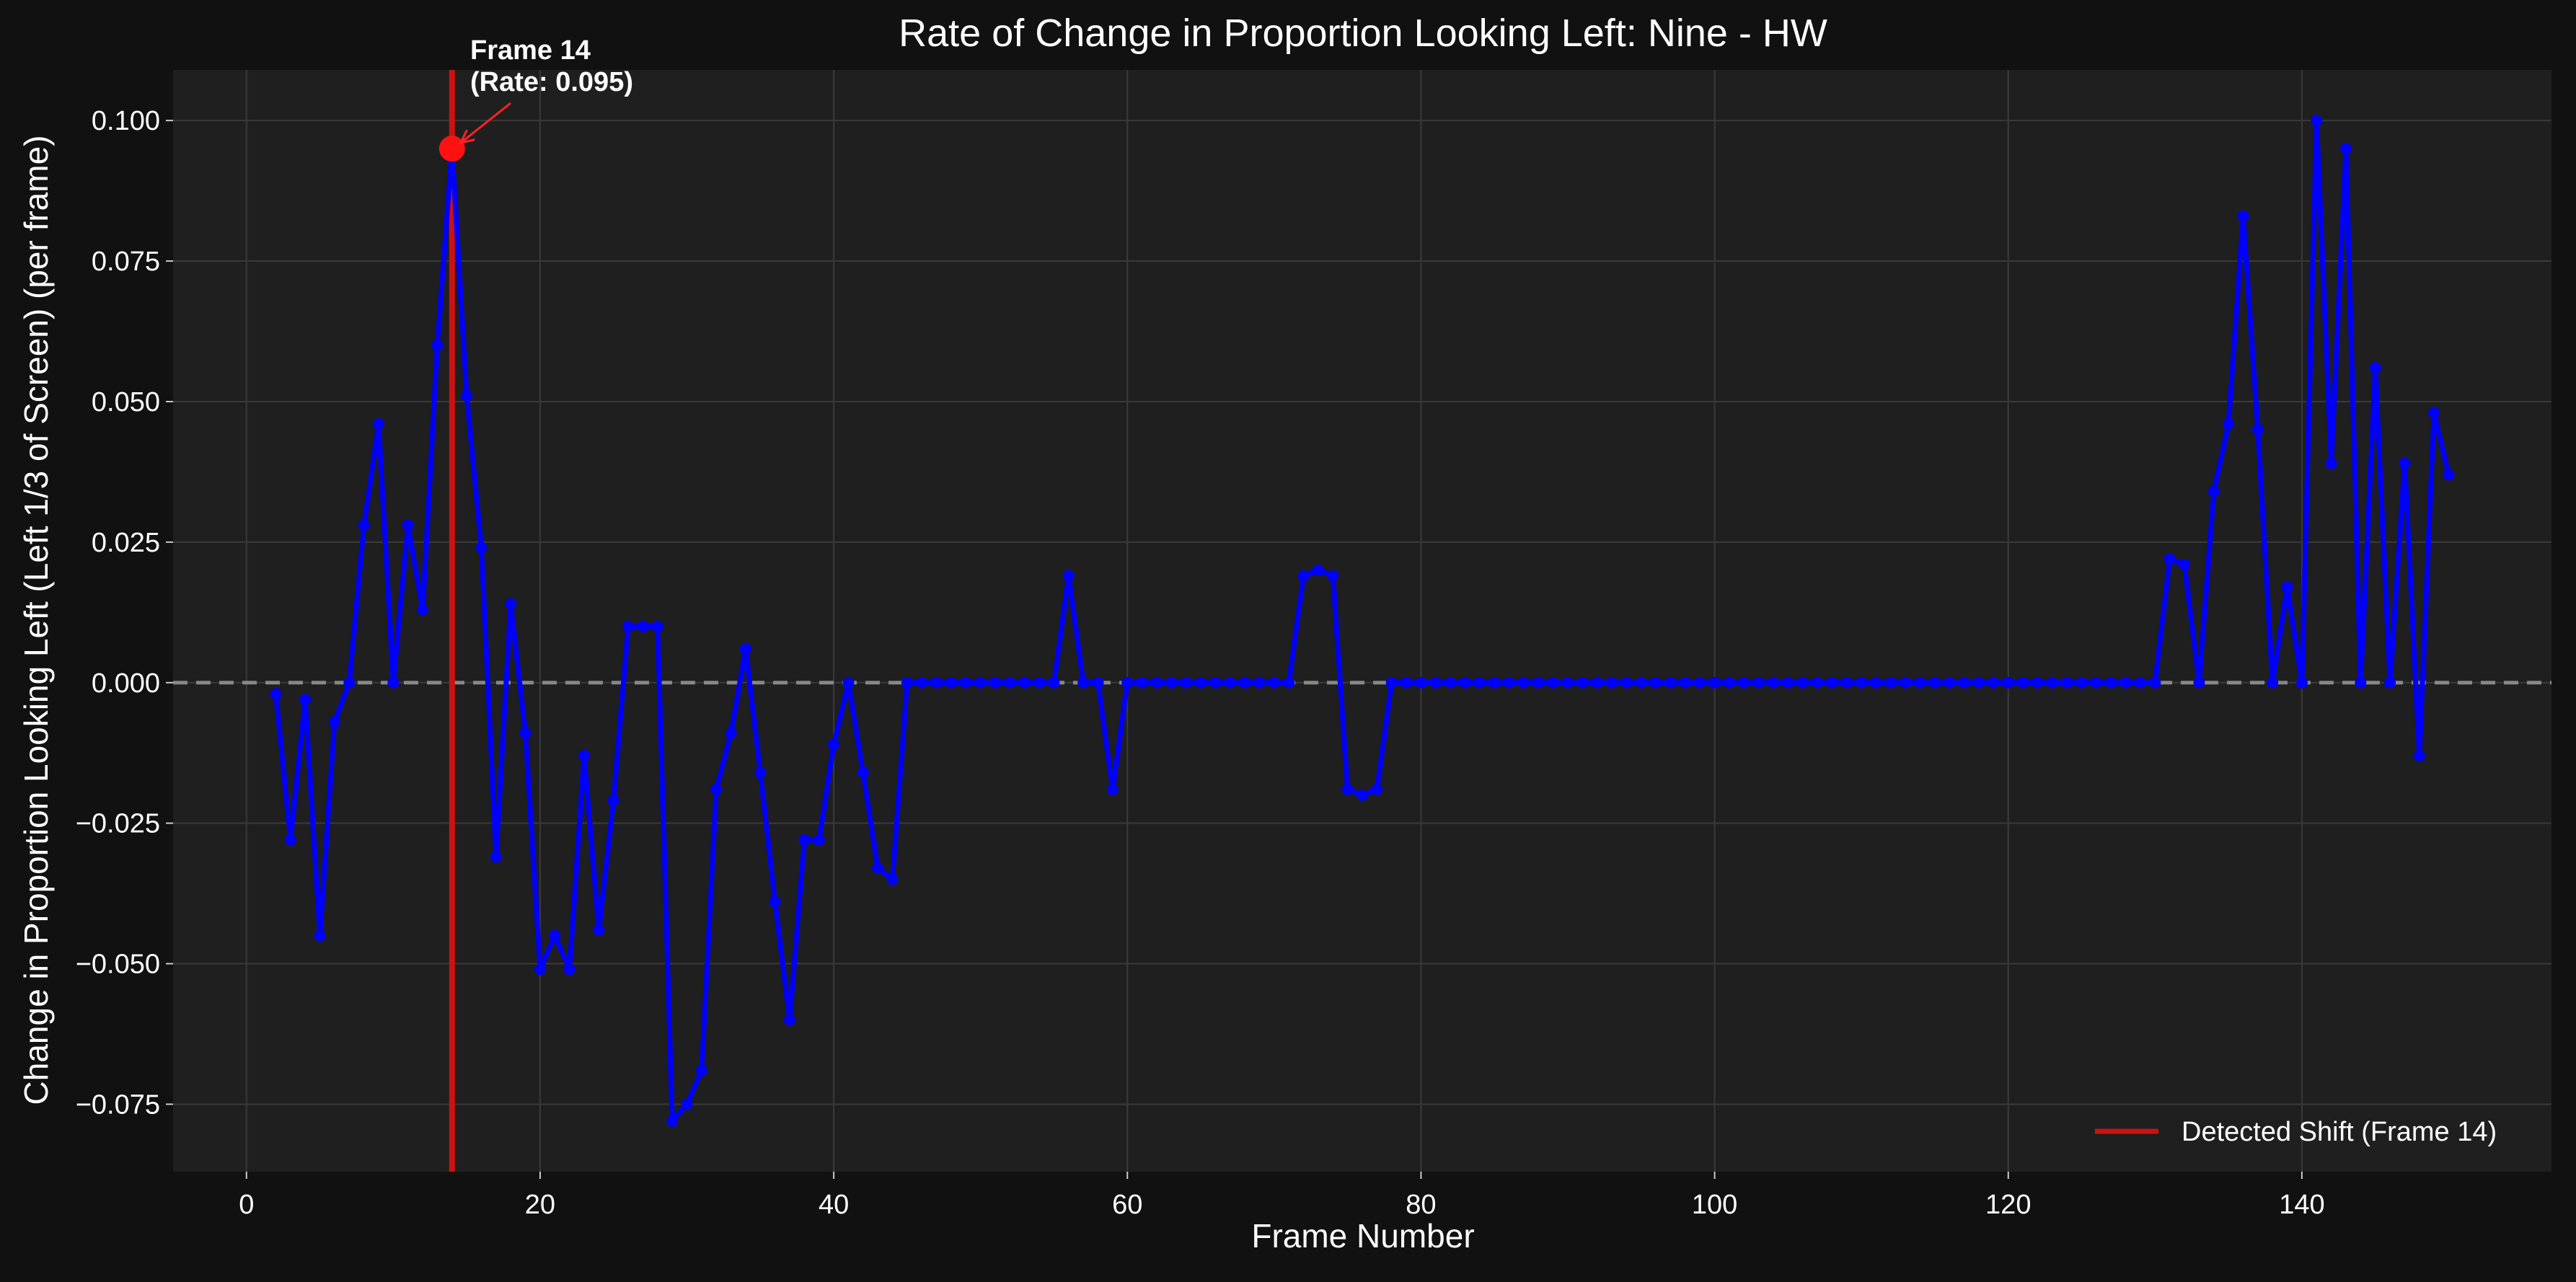  I want to click on y-tick-label: 0.000, so click(126, 684).